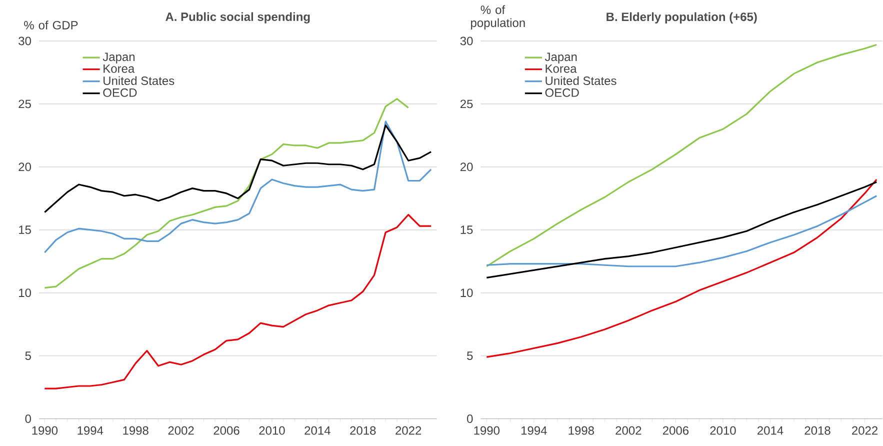  What do you see at coordinates (51, 25) in the screenshot?
I see `y-axis-title: % of GDP` at bounding box center [51, 25].